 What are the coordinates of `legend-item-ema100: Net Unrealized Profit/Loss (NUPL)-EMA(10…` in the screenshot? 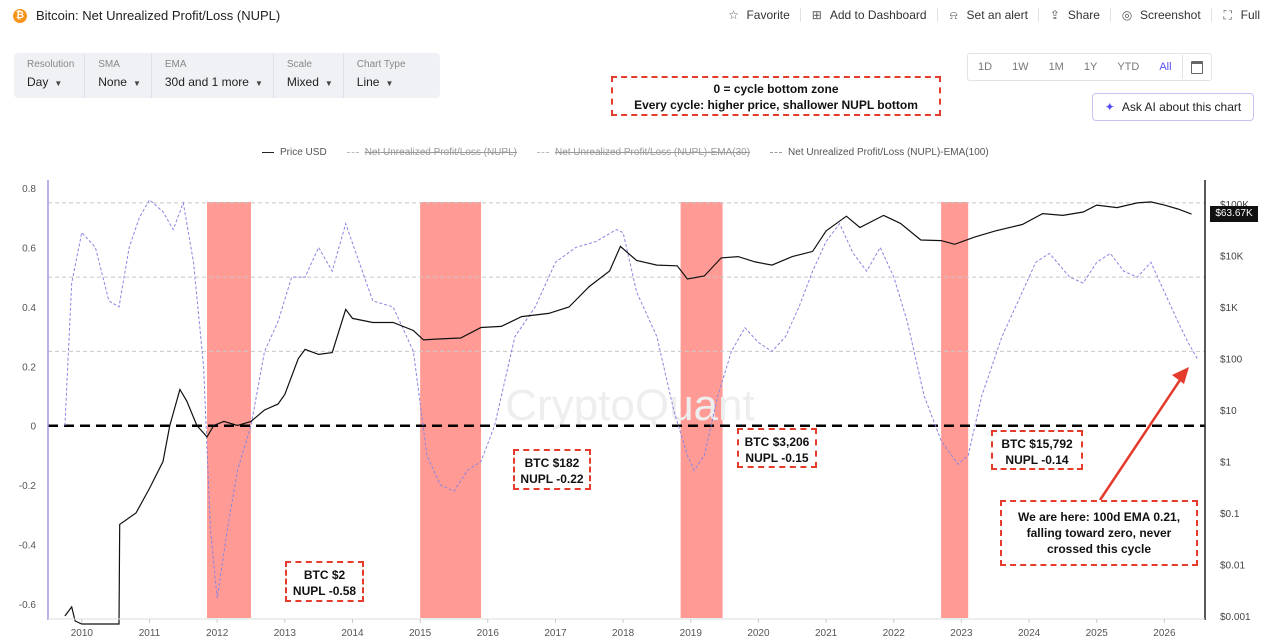 It's located at (879, 152).